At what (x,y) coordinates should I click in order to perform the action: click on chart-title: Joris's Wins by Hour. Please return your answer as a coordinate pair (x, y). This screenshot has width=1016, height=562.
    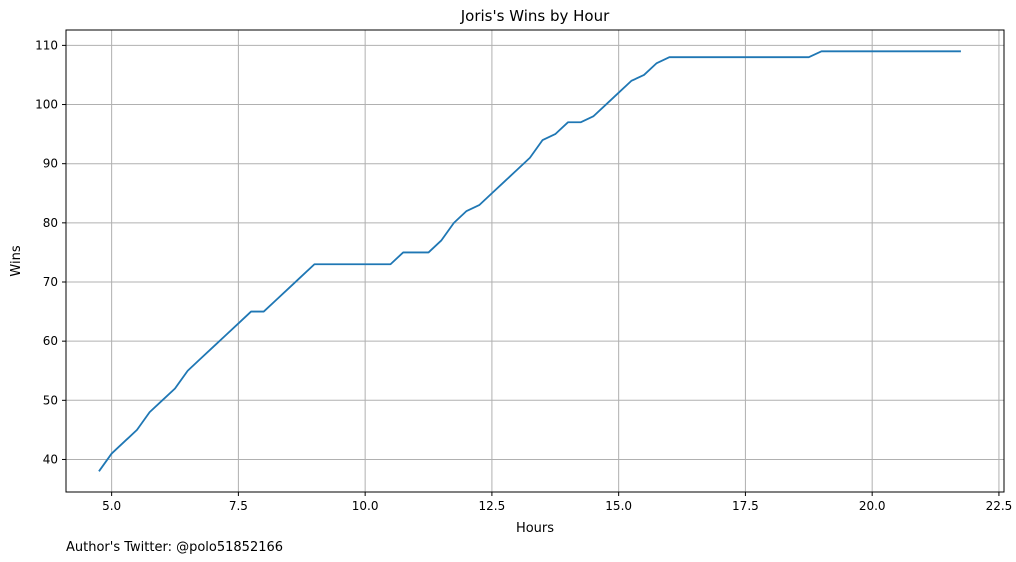
    Looking at the image, I should click on (535, 16).